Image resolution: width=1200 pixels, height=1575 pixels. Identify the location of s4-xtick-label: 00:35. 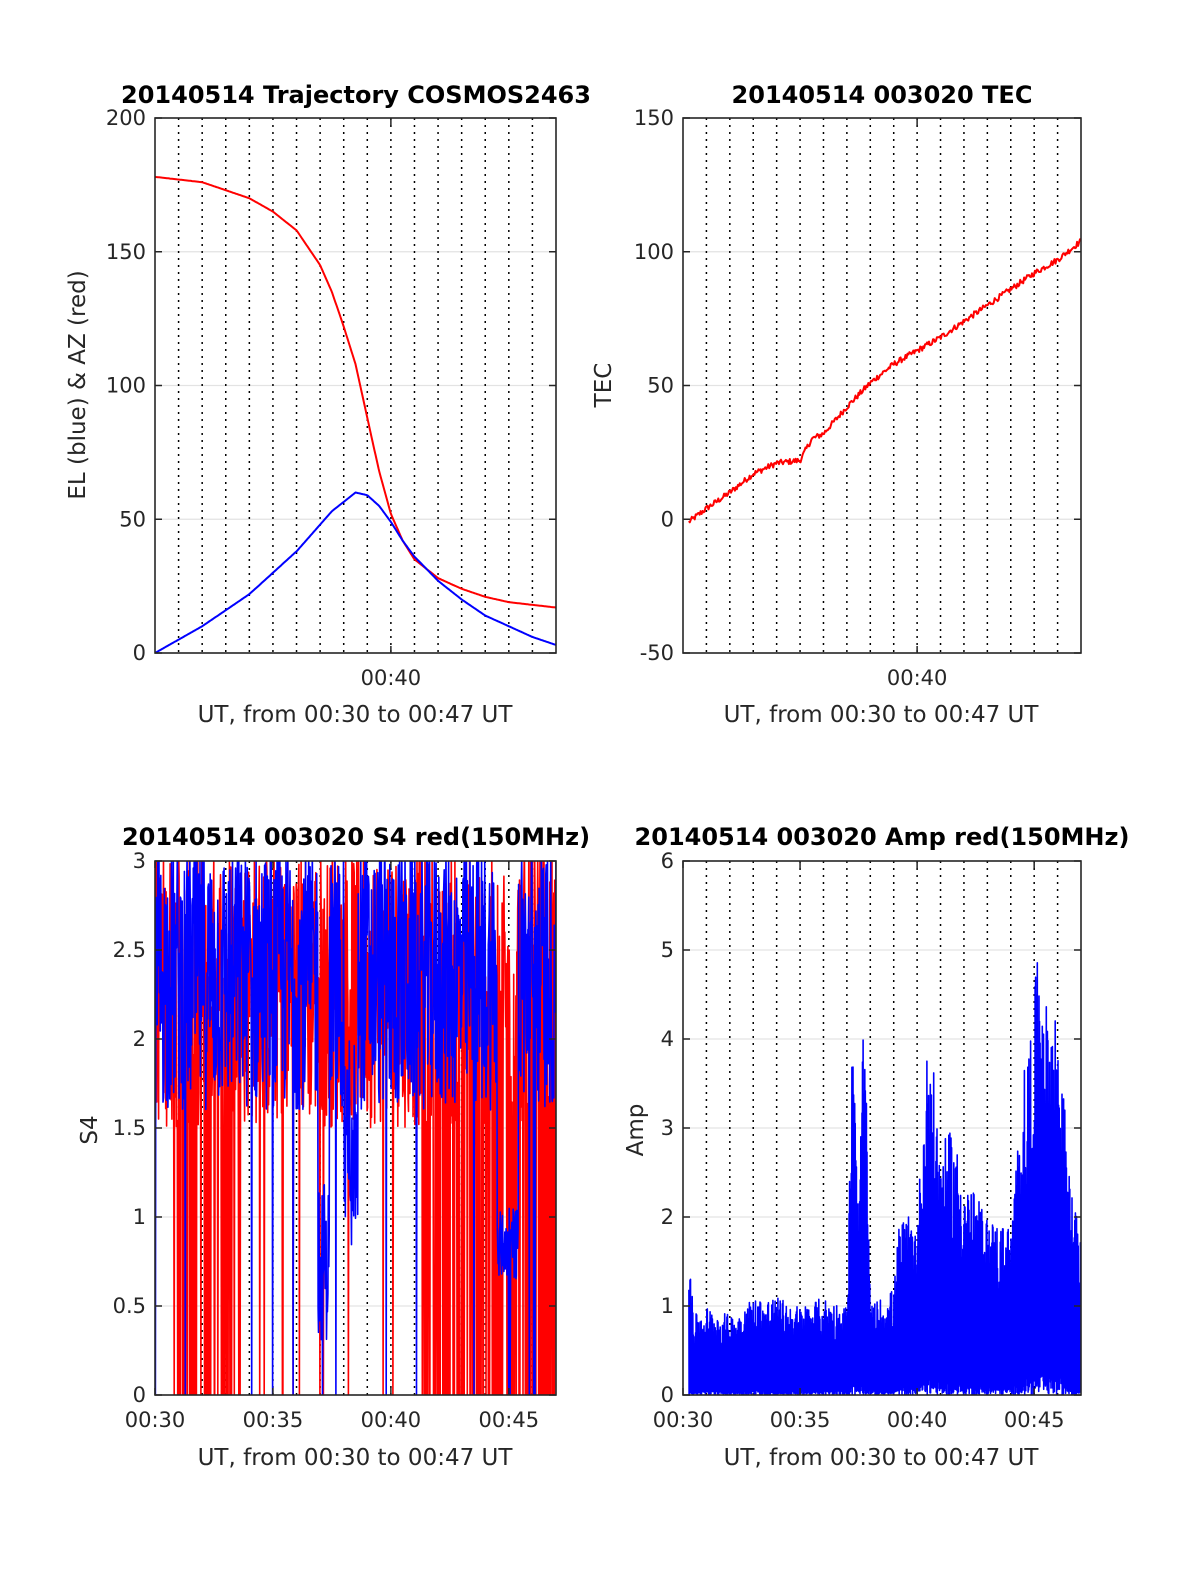
(273, 1420).